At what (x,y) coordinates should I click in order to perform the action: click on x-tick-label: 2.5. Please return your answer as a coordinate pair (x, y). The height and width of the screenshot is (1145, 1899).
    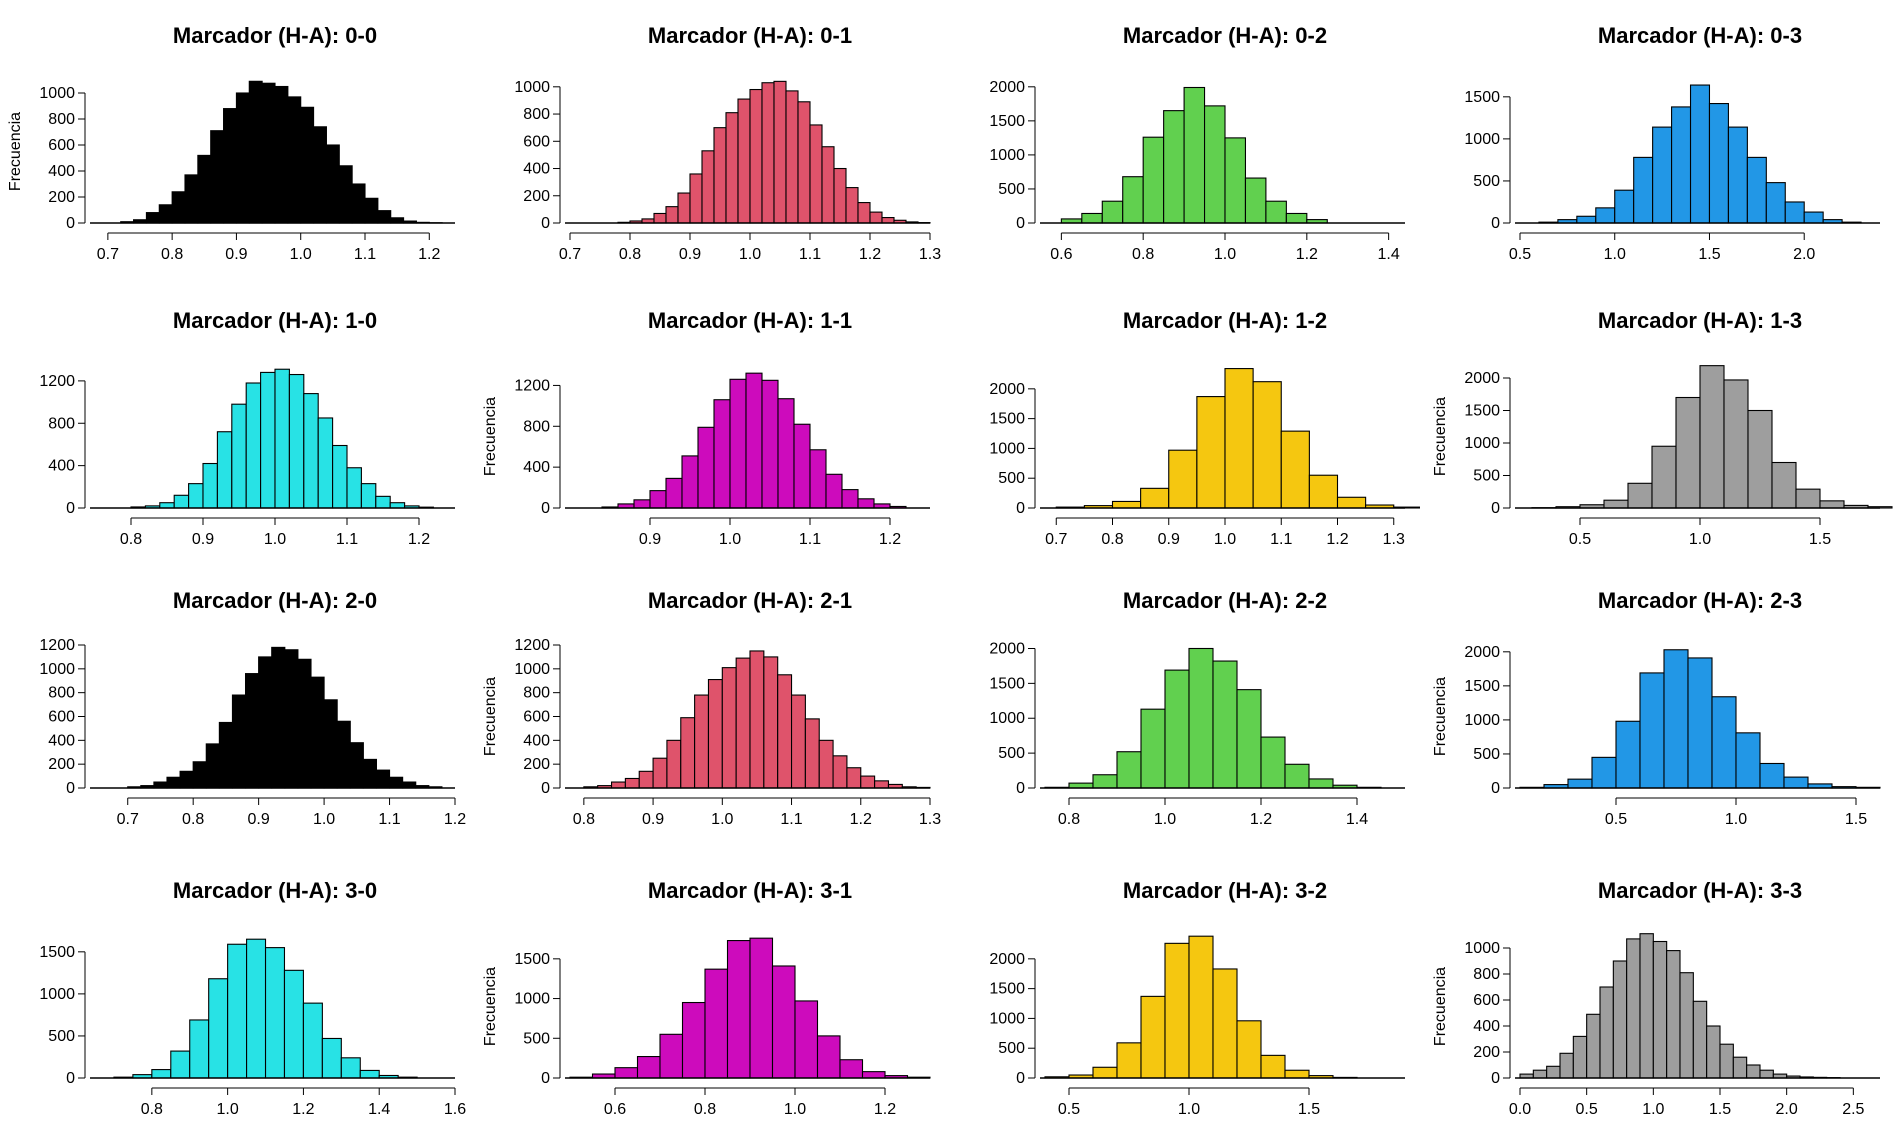
    Looking at the image, I should click on (1853, 1109).